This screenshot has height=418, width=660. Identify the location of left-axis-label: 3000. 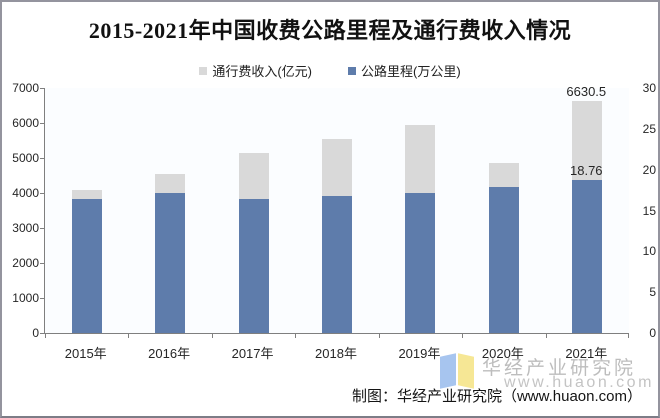
(25, 228).